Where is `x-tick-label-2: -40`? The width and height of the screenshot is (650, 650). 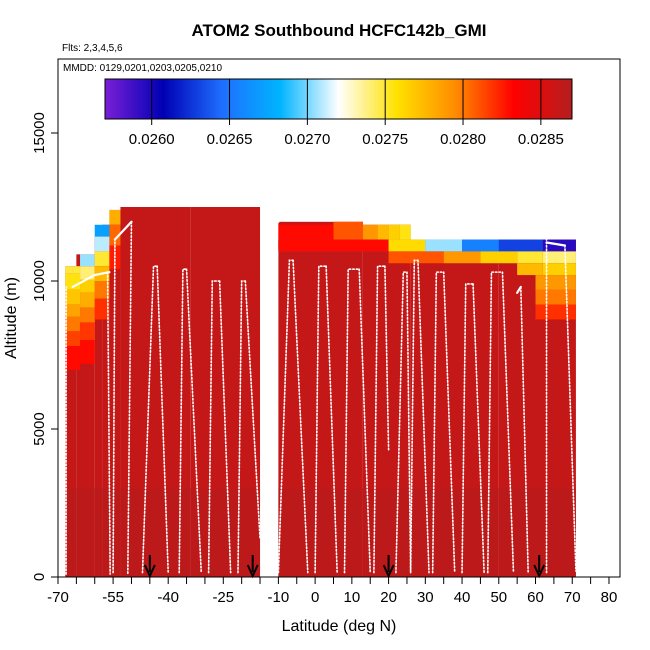
x-tick-label-2: -40 is located at coordinates (168, 597).